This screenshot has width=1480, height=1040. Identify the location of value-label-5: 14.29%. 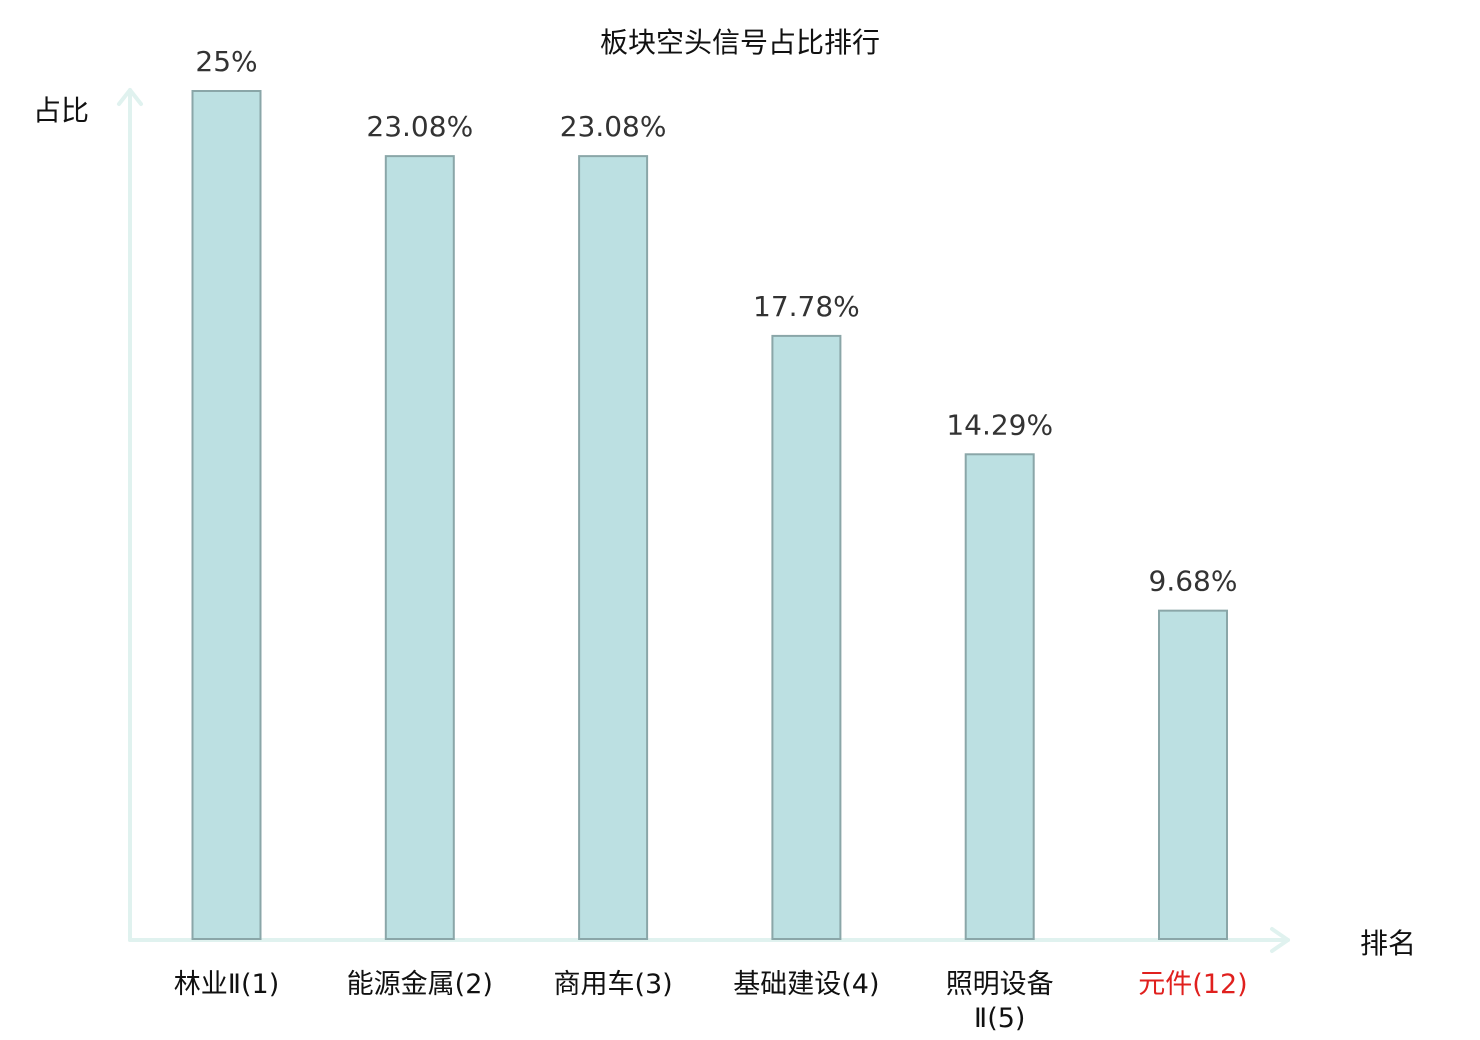
(999, 424).